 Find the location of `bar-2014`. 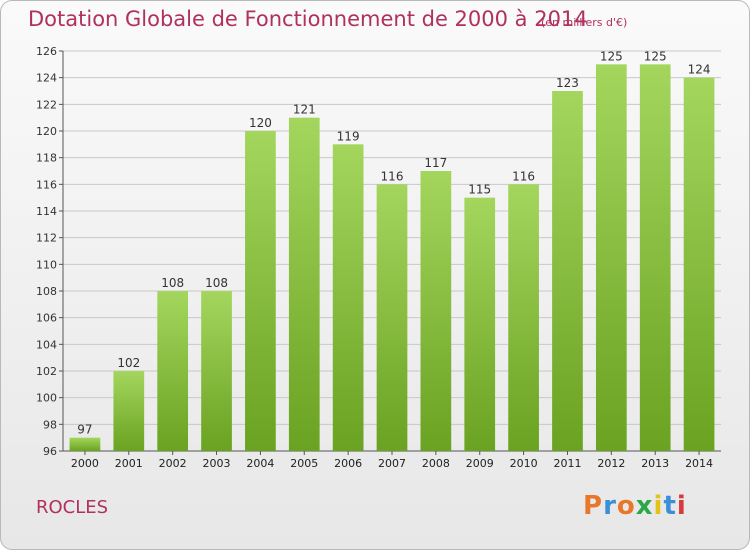

bar-2014 is located at coordinates (699, 264).